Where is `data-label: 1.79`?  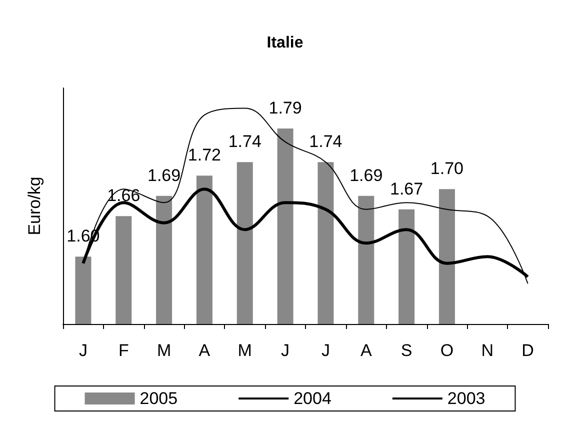
data-label: 1.79 is located at coordinates (285, 108).